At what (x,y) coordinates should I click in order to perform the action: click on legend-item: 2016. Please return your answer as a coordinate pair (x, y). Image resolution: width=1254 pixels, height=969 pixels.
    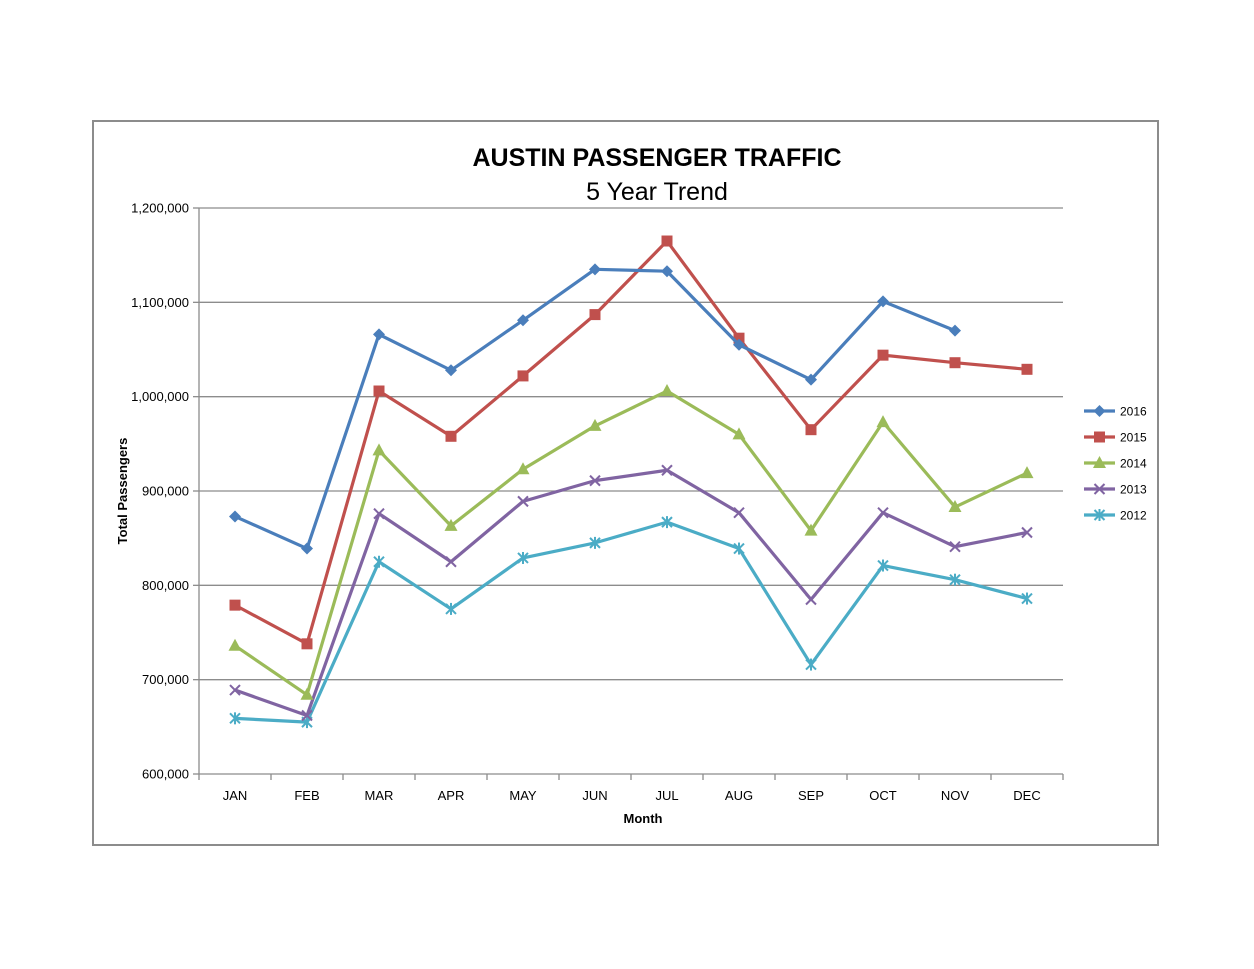
    Looking at the image, I should click on (1115, 412).